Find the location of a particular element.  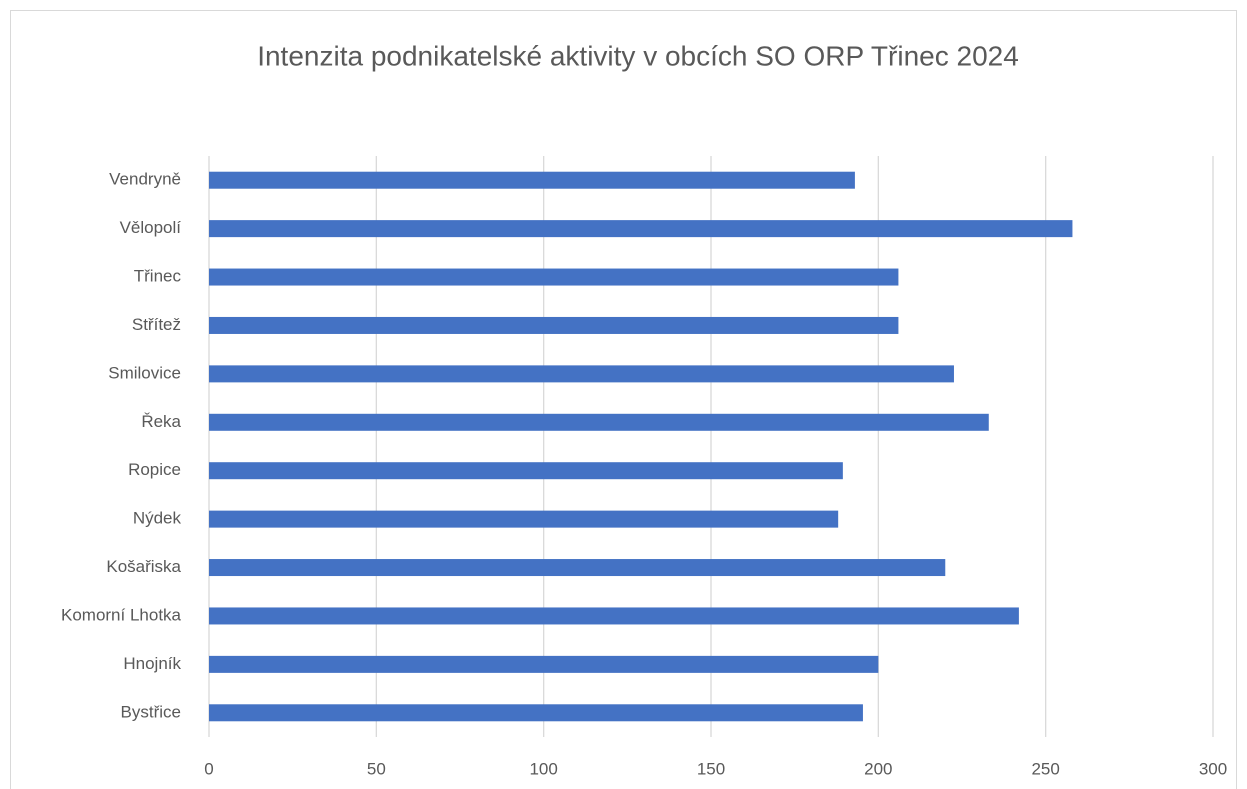

y-tick-label: Vendryně is located at coordinates (145, 179).